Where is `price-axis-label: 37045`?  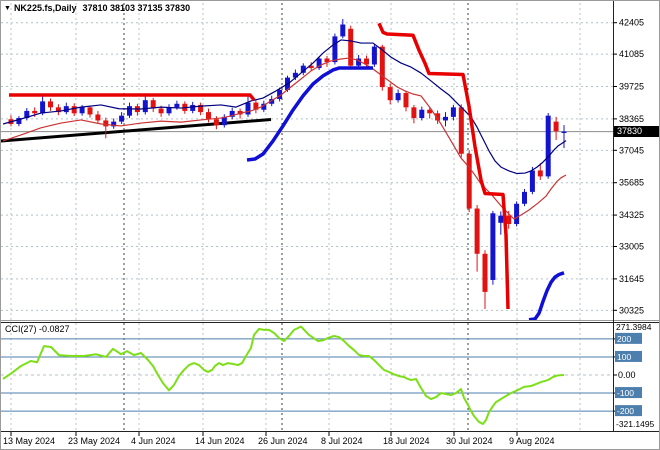 price-axis-label: 37045 is located at coordinates (631, 150).